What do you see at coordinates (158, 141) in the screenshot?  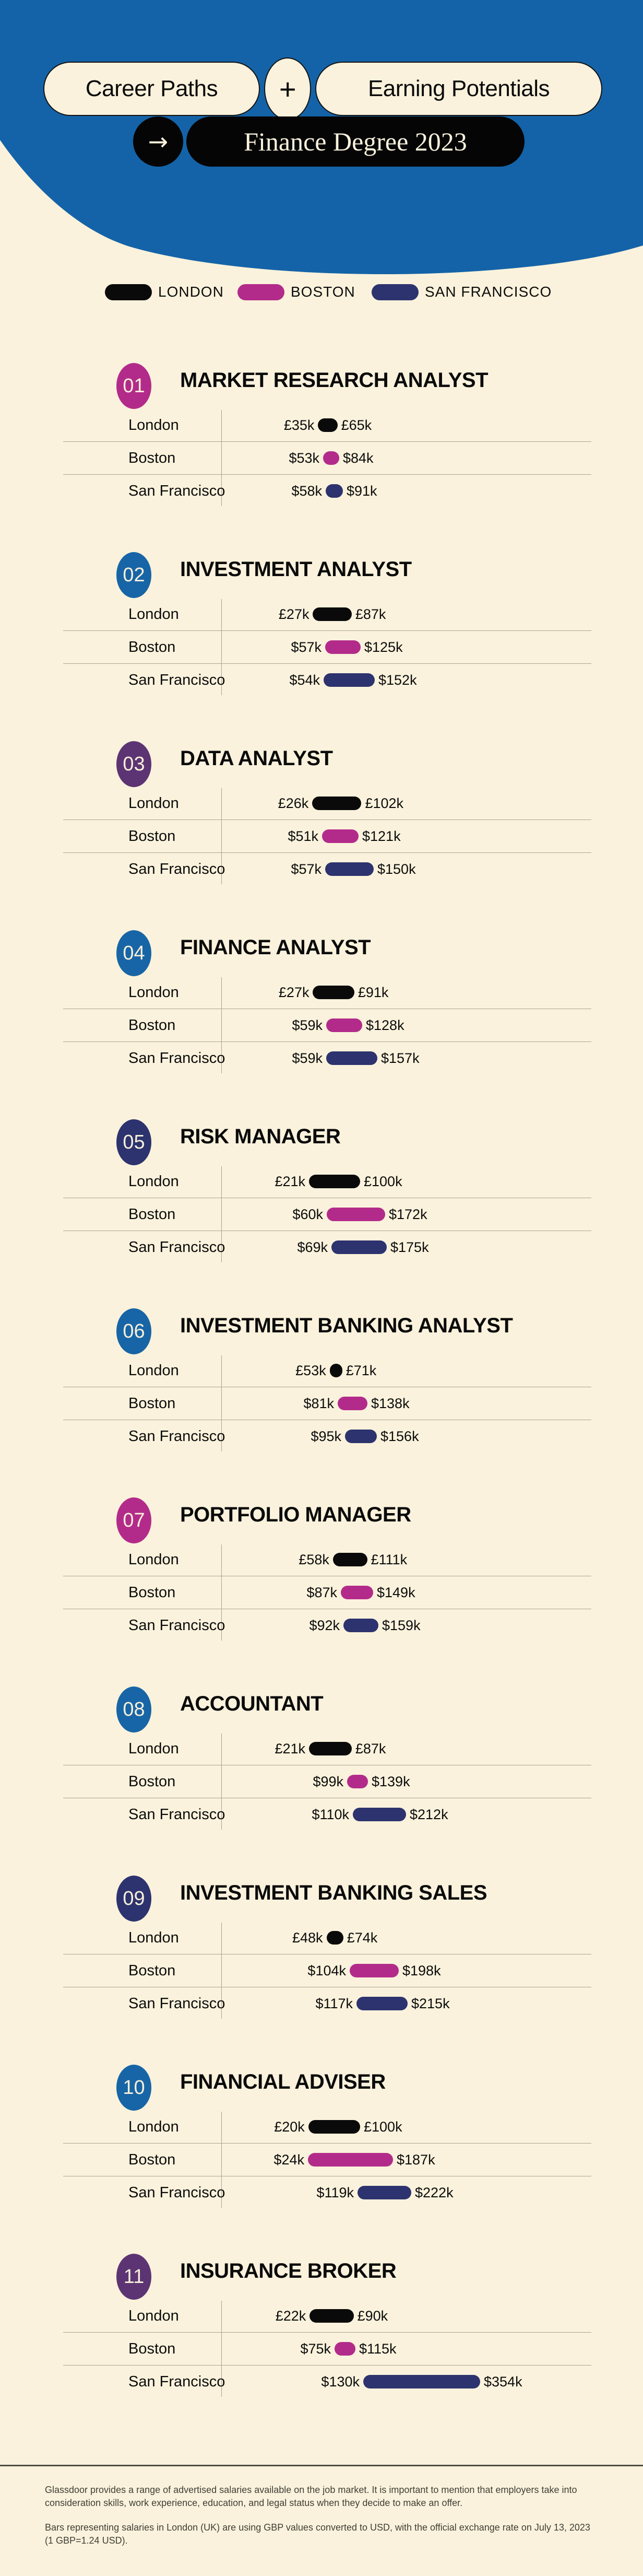 I see `right-arrow-icon: →` at bounding box center [158, 141].